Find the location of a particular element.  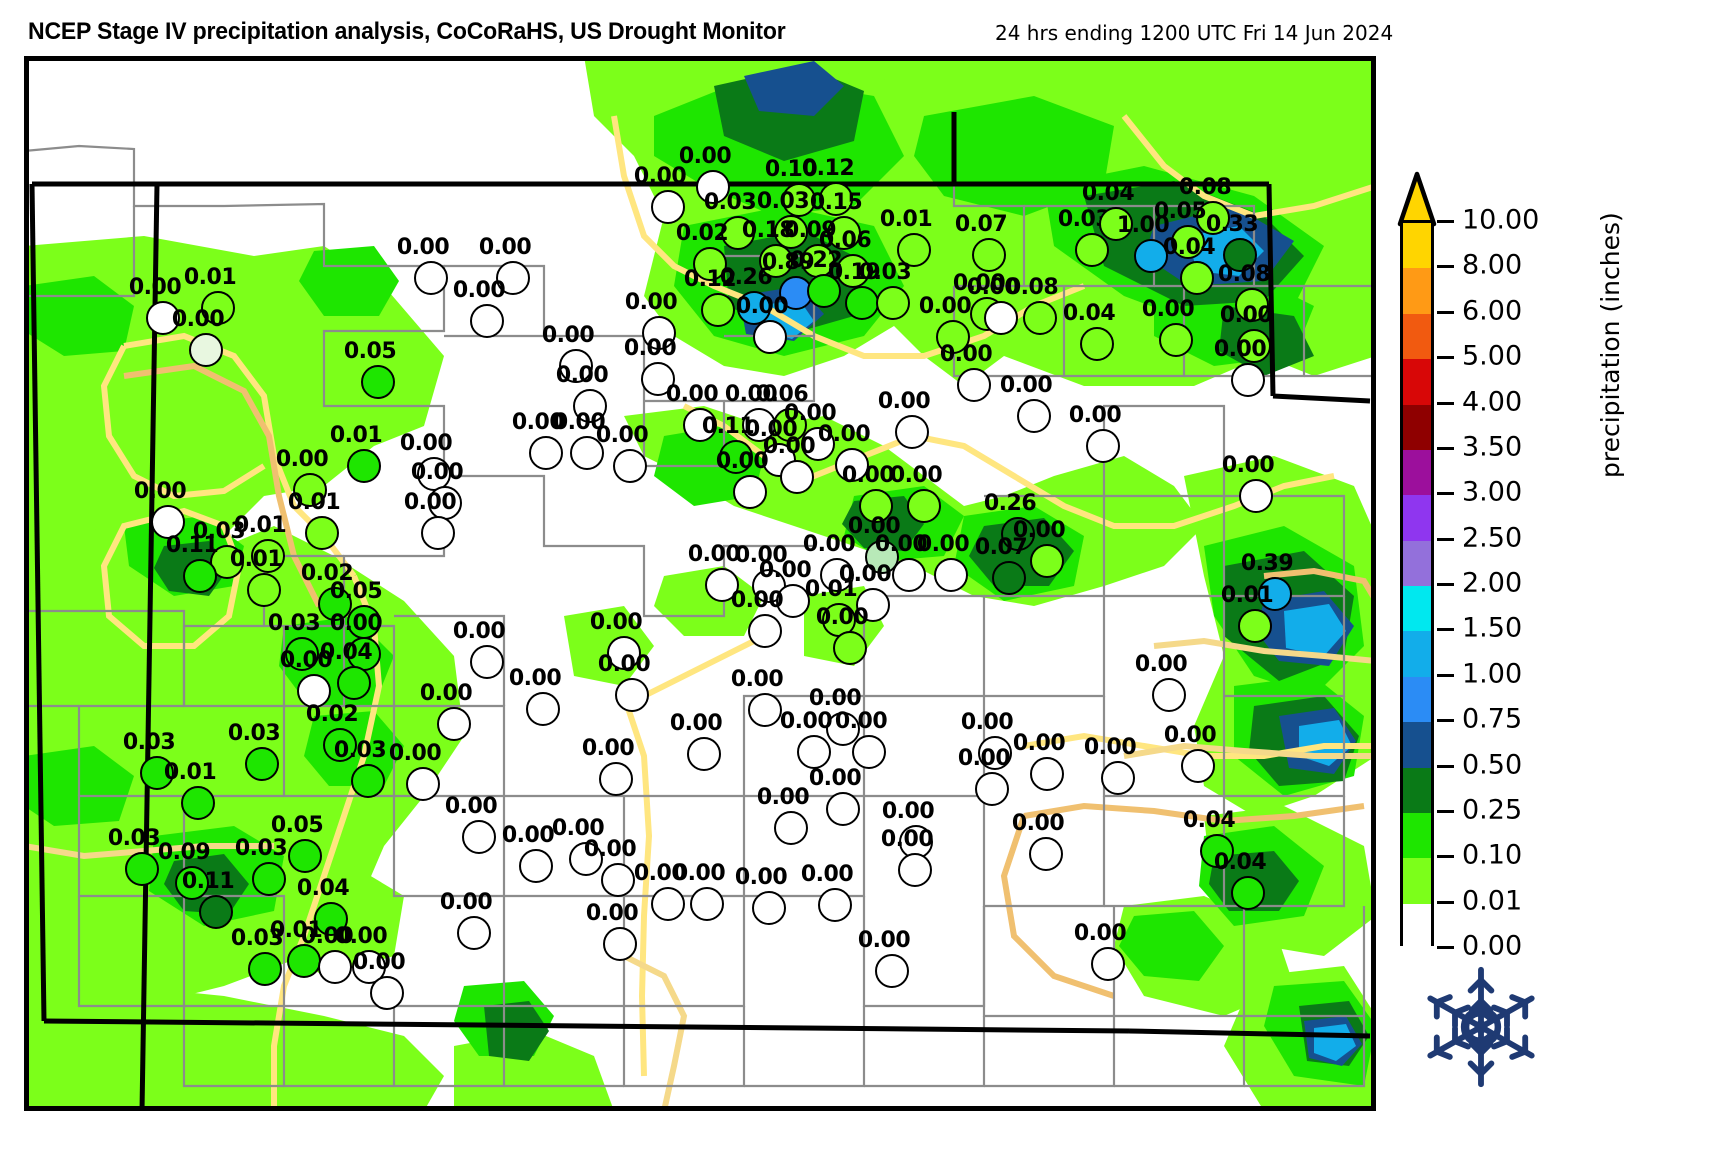

state-boundaries-west is located at coordinates (149, 647).